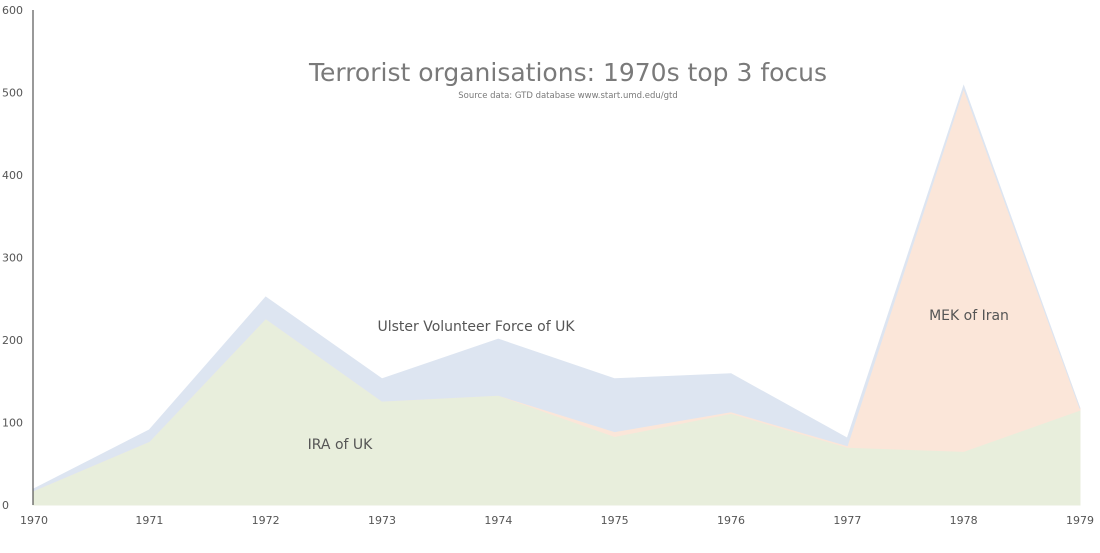 This screenshot has width=1100, height=553. What do you see at coordinates (964, 520) in the screenshot?
I see `x-tick-label: 1978` at bounding box center [964, 520].